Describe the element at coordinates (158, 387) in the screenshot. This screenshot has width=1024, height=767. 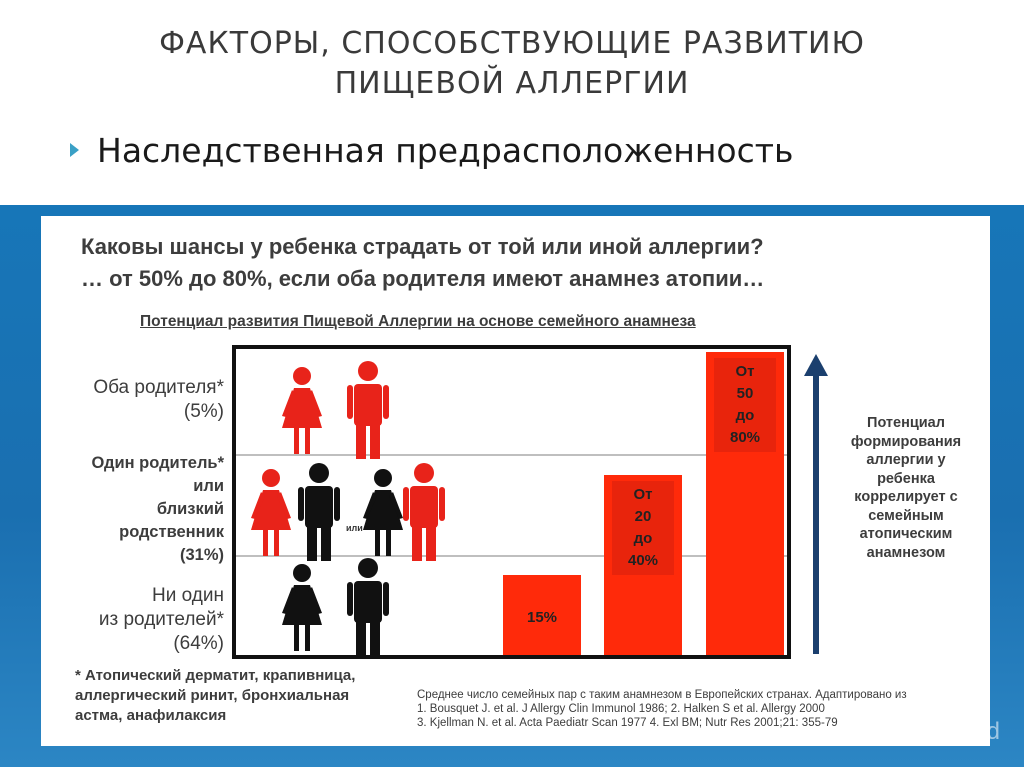
I see `row-label-line: Оба родителя*` at that location.